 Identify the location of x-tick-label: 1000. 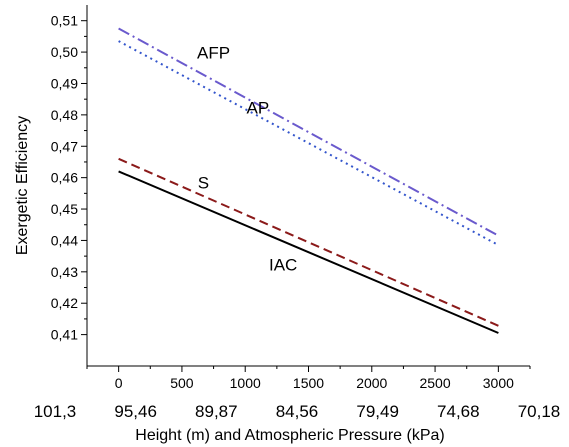
(245, 383).